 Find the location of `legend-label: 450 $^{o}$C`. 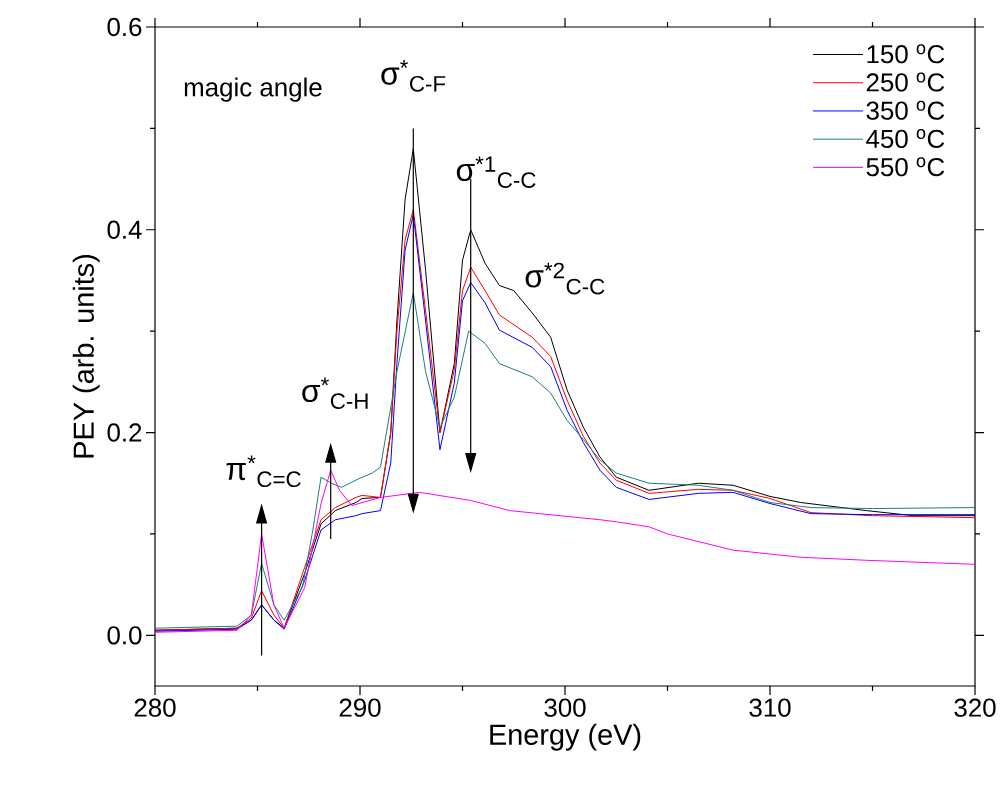

legend-label: 450 $^{o}$C is located at coordinates (905, 139).